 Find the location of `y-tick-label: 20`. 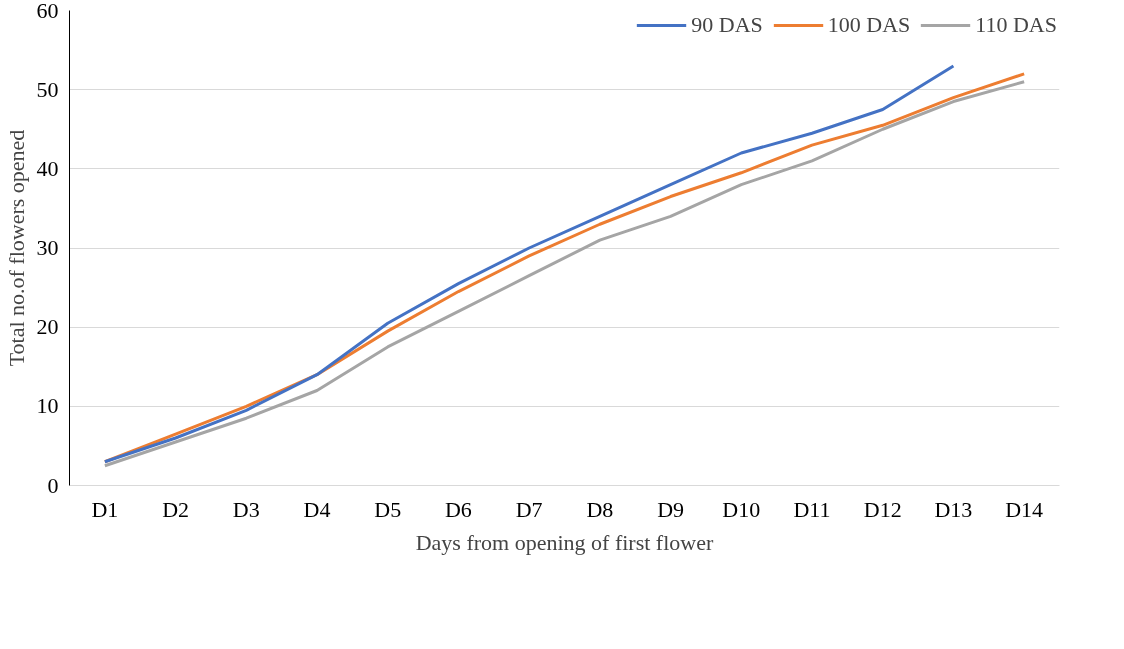

y-tick-label: 20 is located at coordinates (47, 327).